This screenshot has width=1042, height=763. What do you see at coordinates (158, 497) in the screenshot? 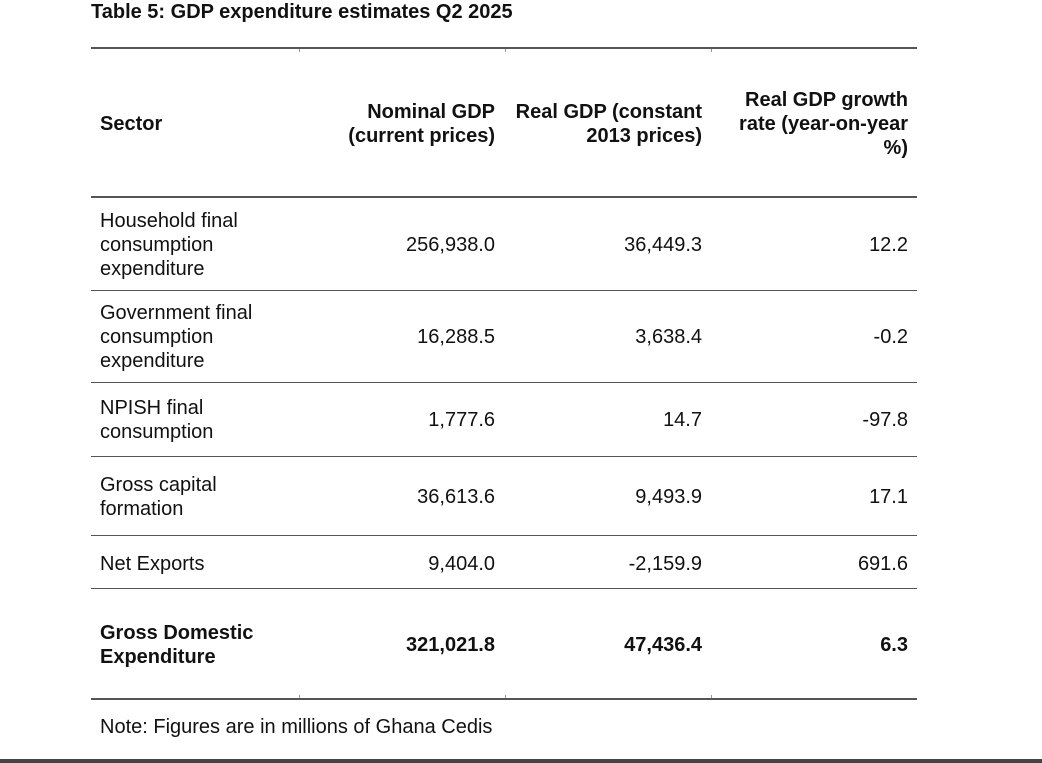
I see `row-sector-capital: Gross capital formation` at bounding box center [158, 497].